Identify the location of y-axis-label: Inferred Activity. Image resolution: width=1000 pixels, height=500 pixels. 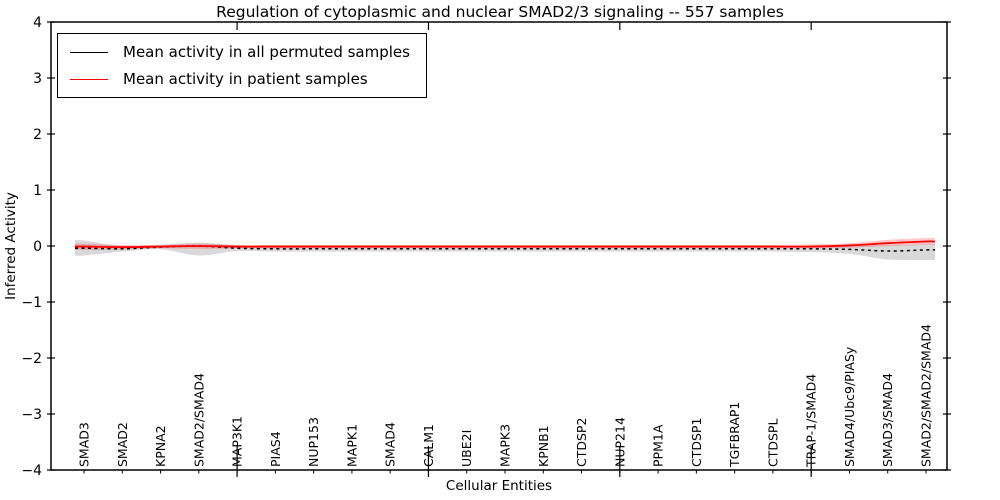
(11, 246).